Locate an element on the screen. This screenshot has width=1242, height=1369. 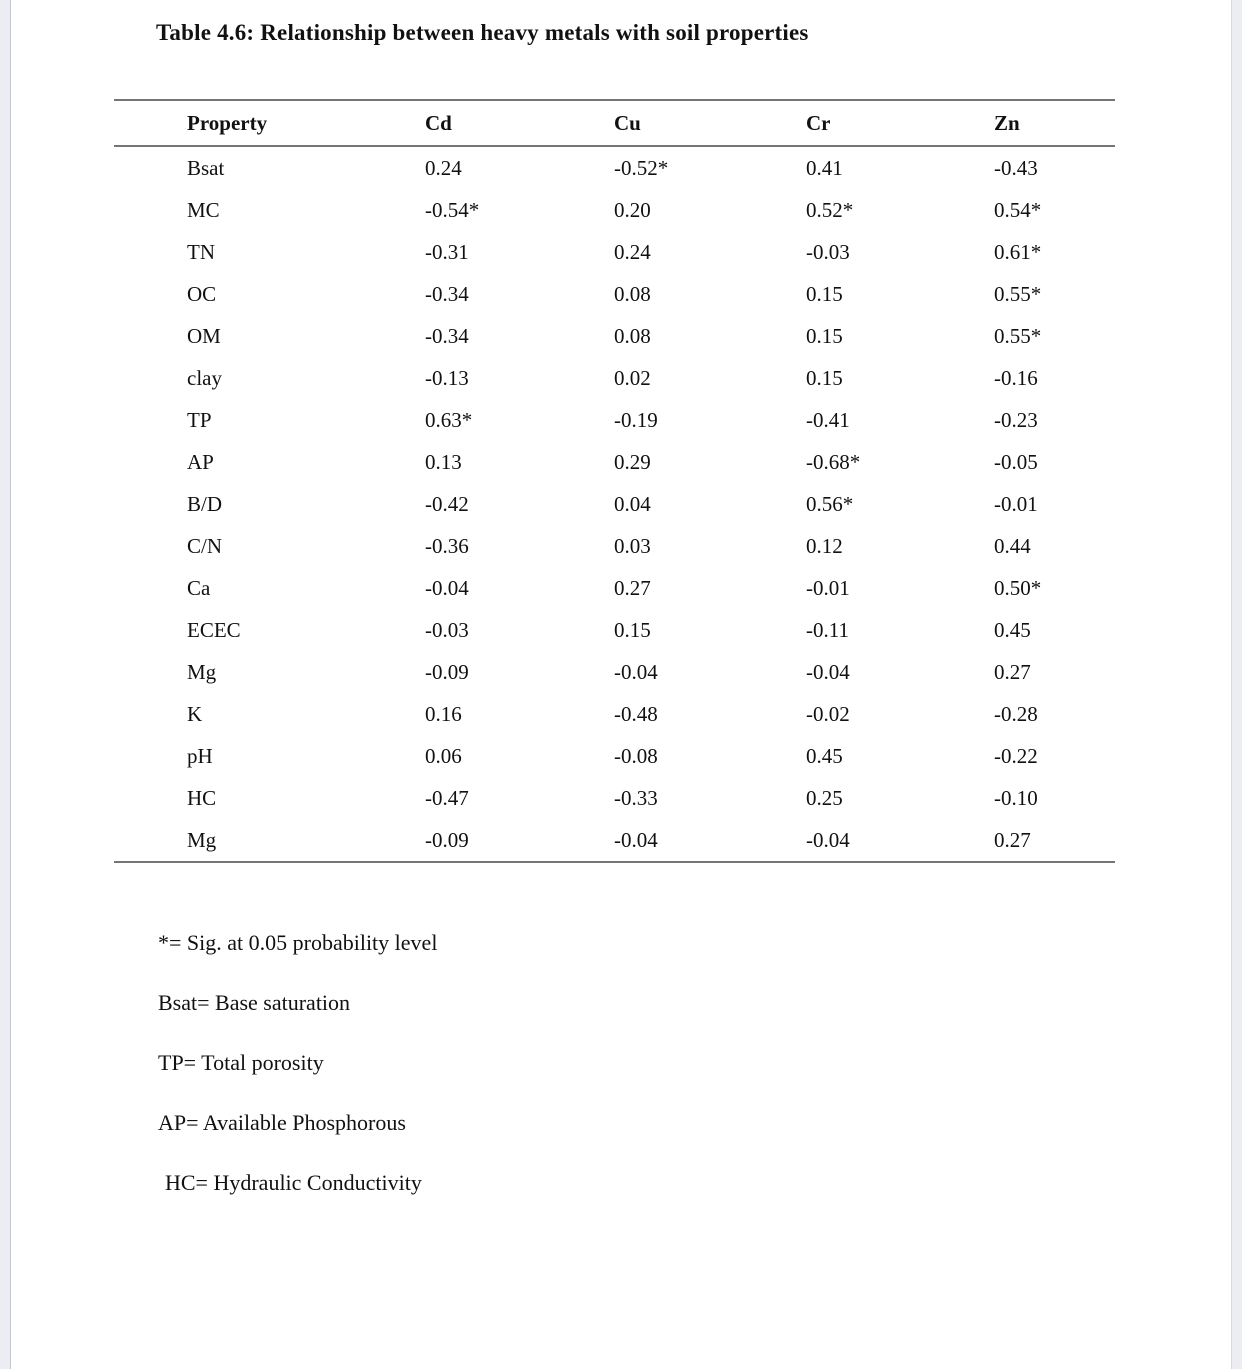
footnote-significance: *= Sig. at 0.05 probability level is located at coordinates (298, 942).